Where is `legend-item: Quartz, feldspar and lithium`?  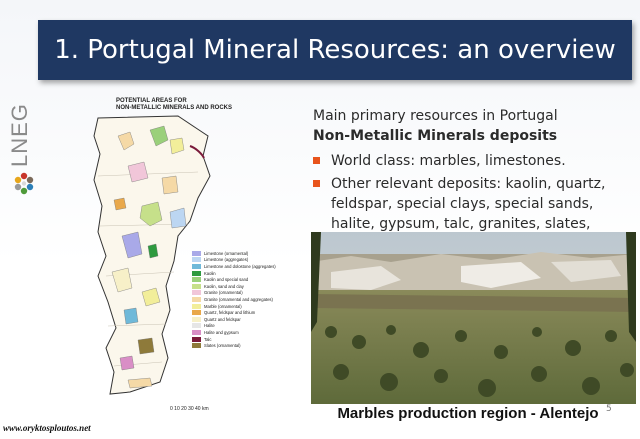
legend-item: Quartz, feldspar and lithium is located at coordinates (252, 312).